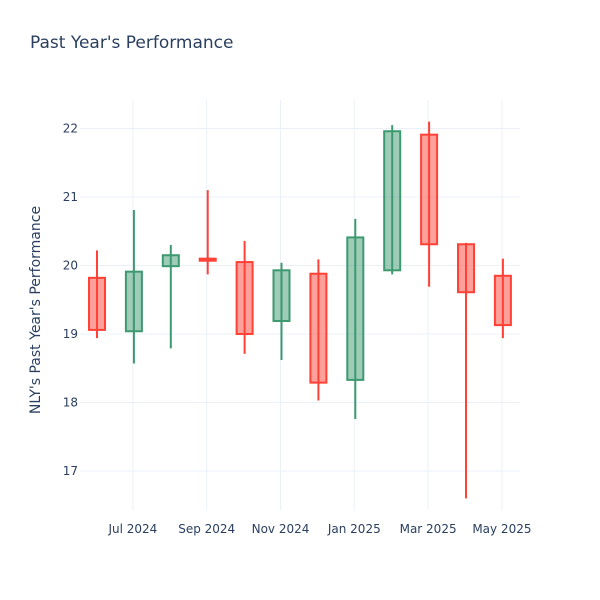  Describe the element at coordinates (70, 129) in the screenshot. I see `y-tick-label: 22` at that location.